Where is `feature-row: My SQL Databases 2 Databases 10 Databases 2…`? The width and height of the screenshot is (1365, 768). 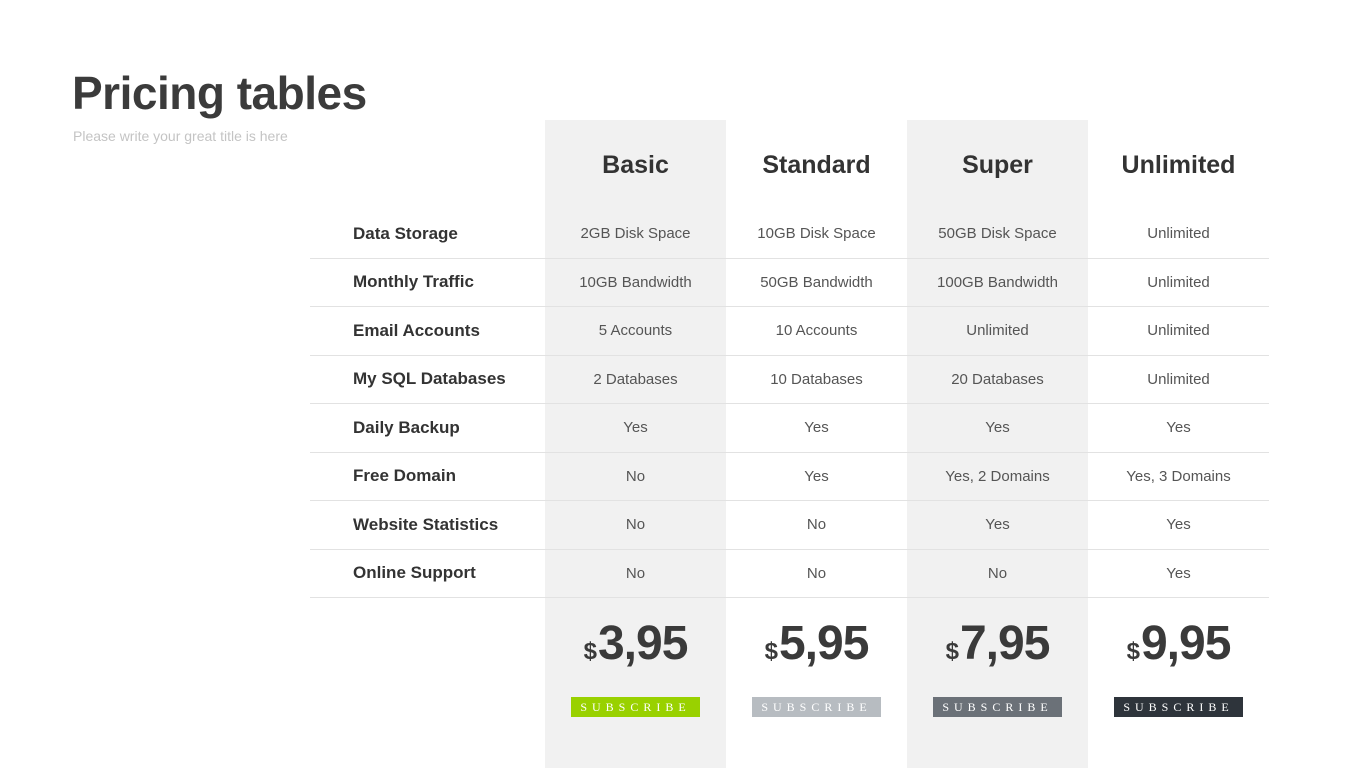 feature-row: My SQL Databases 2 Databases 10 Databases 2… is located at coordinates (789, 380).